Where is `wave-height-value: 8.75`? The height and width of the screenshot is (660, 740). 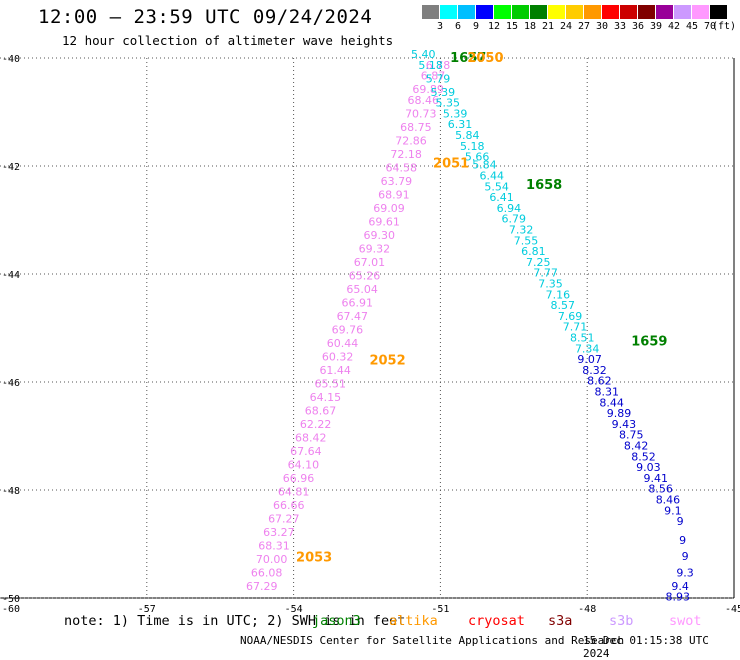
wave-height-value: 8.75 is located at coordinates (631, 435).